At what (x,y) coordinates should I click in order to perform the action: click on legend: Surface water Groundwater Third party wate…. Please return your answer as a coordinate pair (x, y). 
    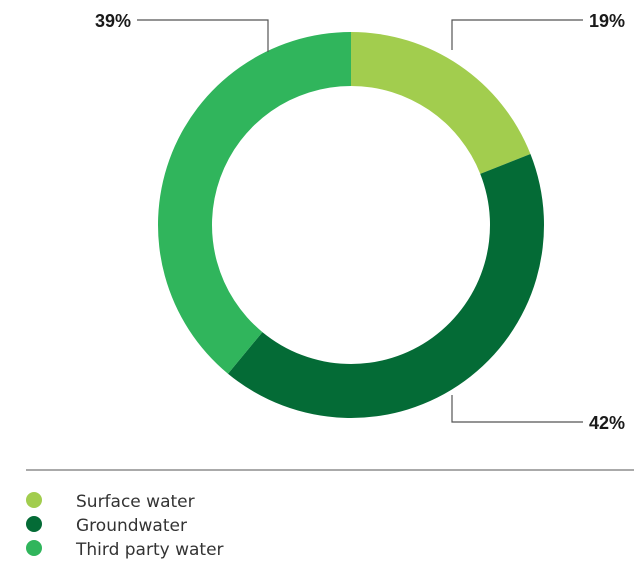
    Looking at the image, I should click on (125, 526).